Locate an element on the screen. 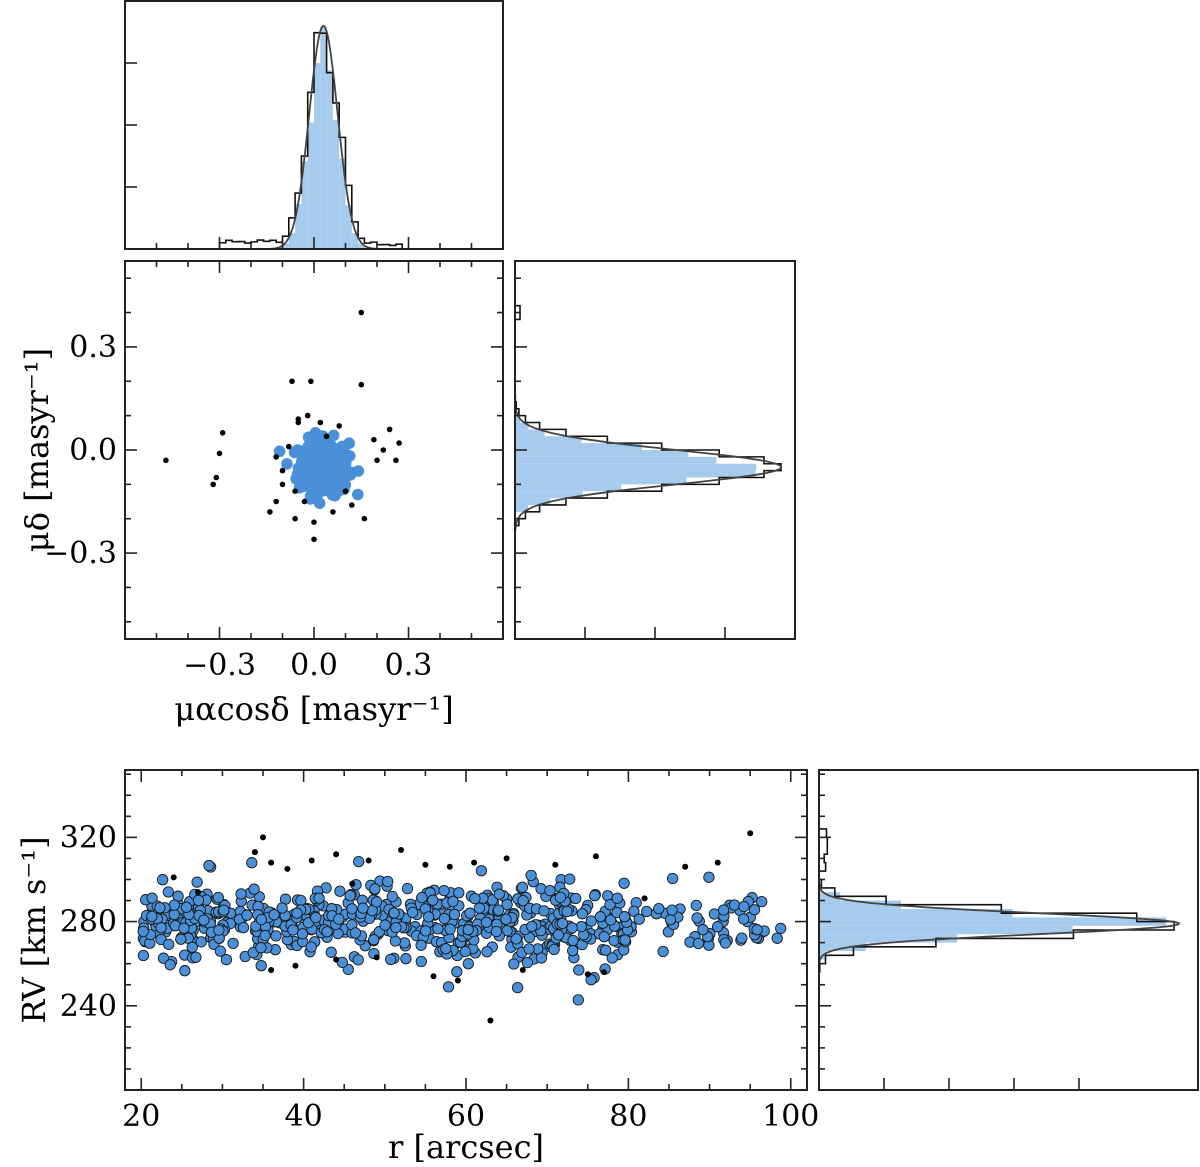  rv-x-tick-label: 40 is located at coordinates (304, 1116).